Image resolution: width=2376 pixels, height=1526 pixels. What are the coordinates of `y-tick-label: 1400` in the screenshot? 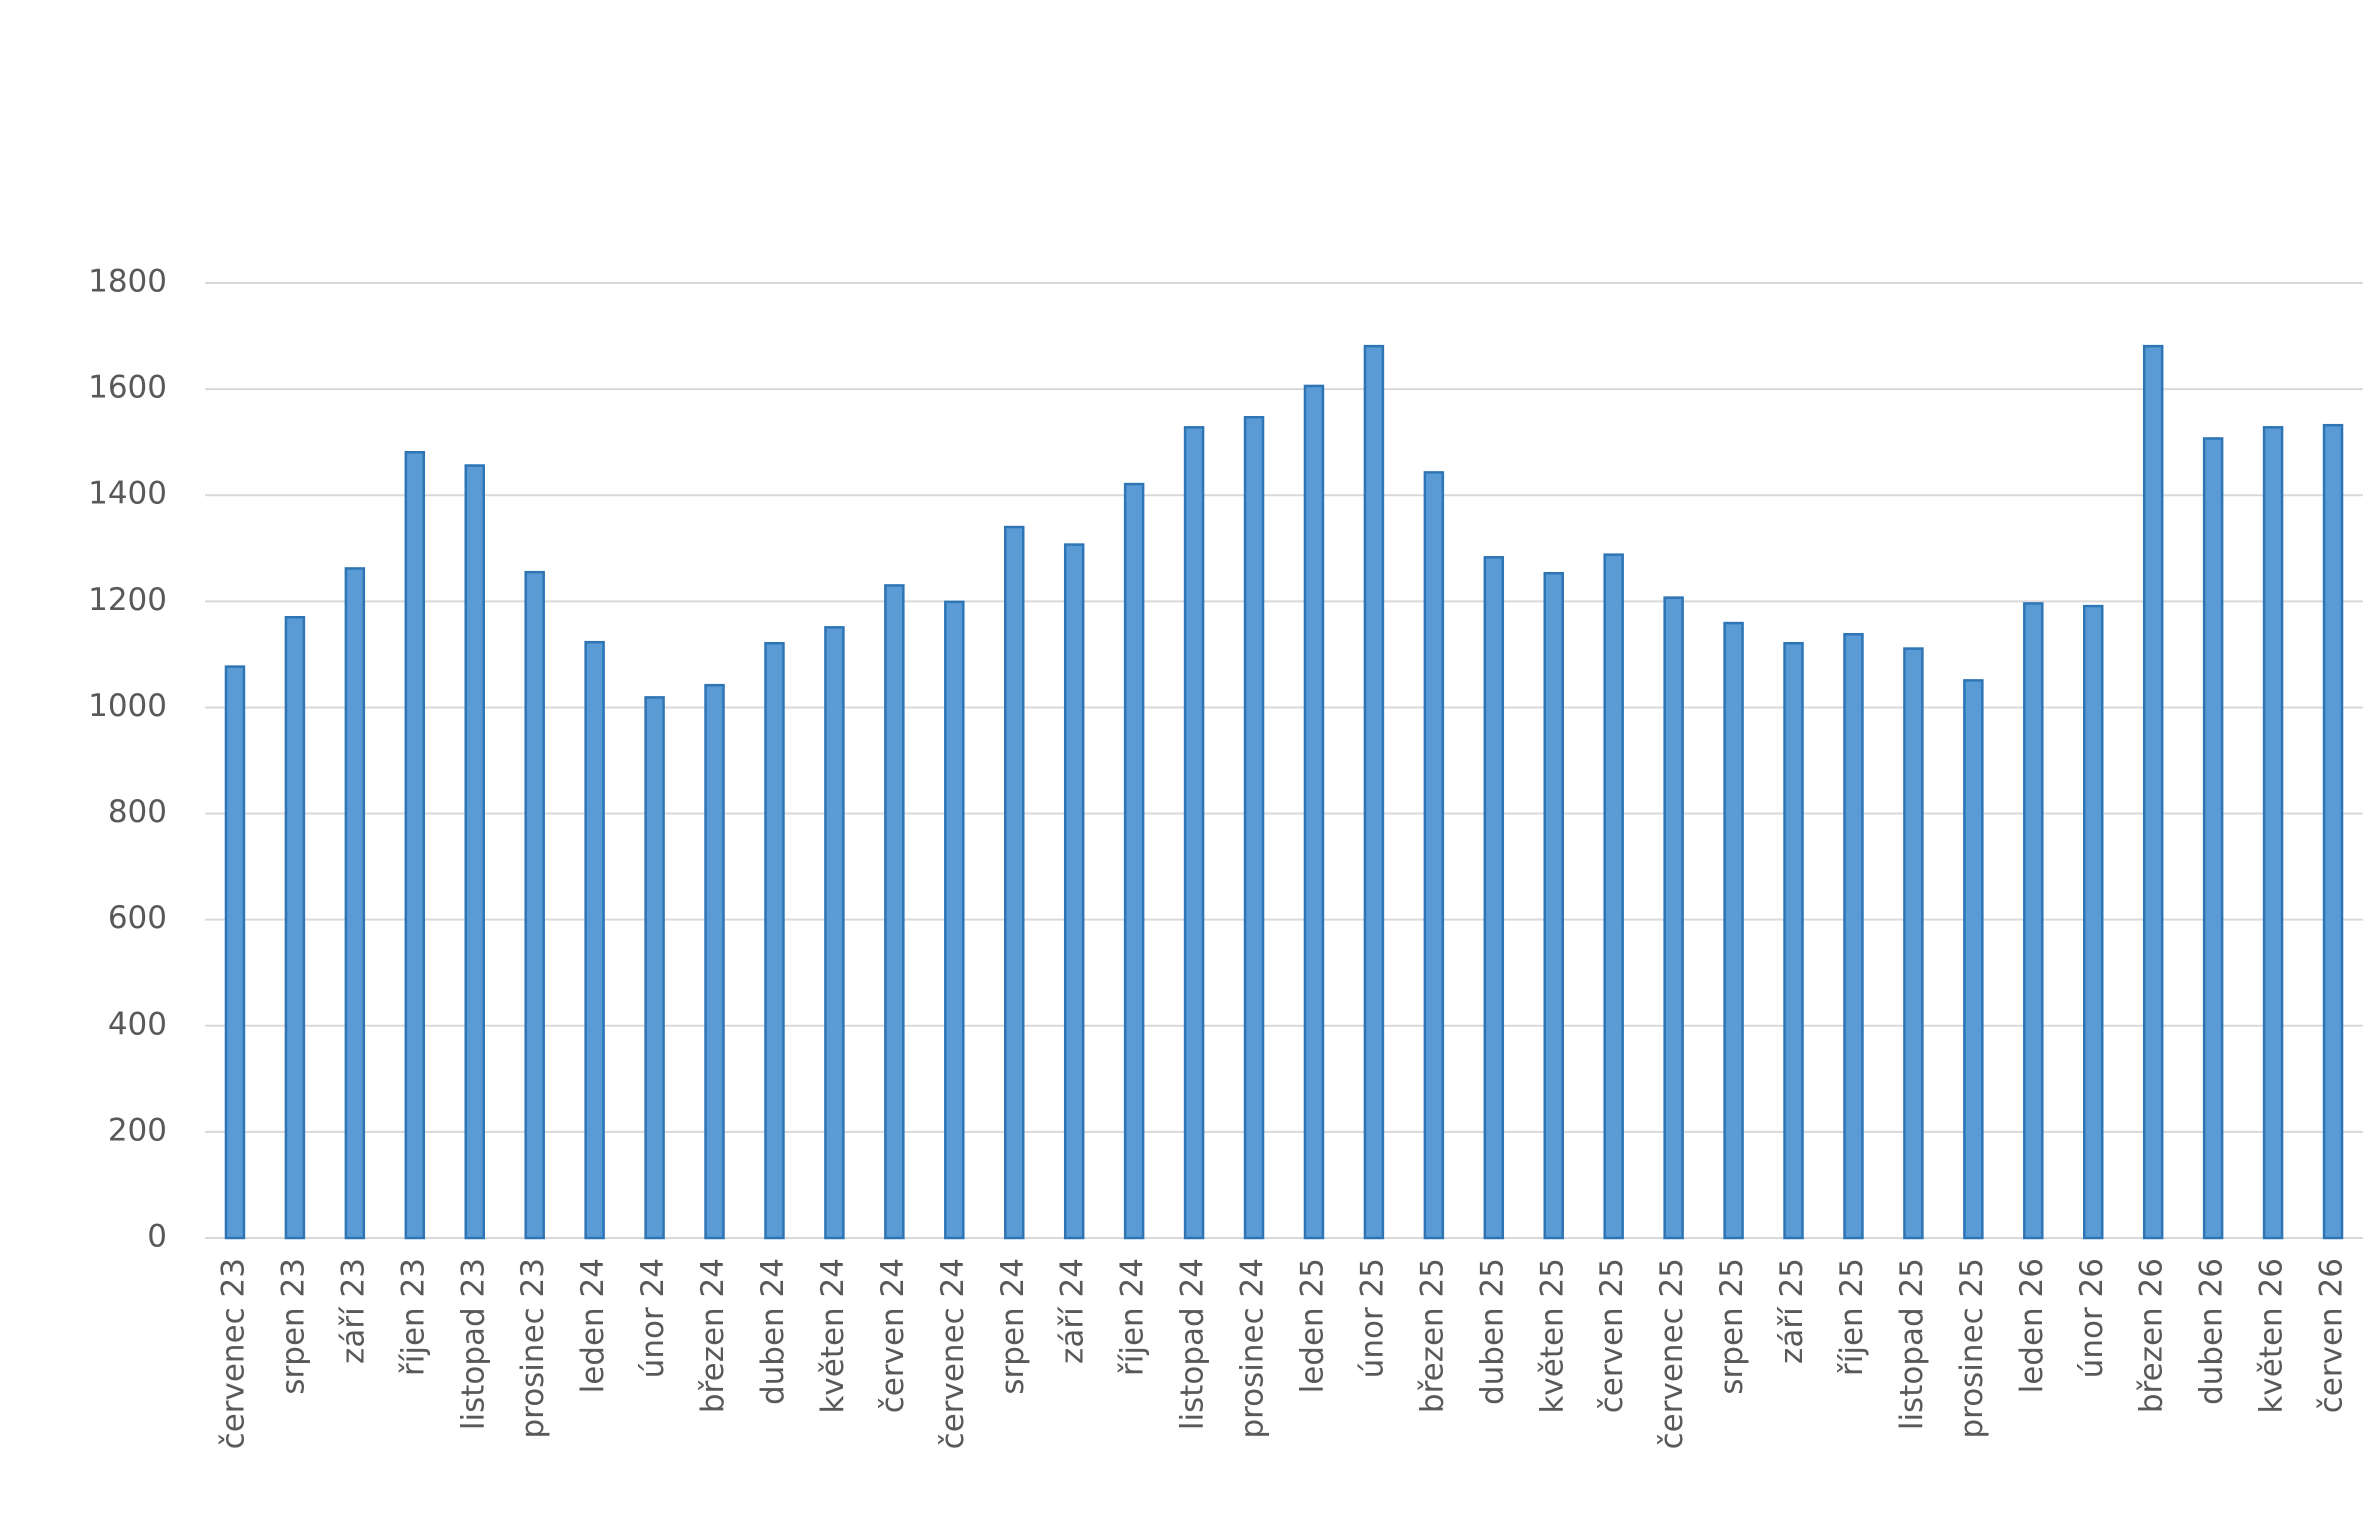 It's located at (127, 494).